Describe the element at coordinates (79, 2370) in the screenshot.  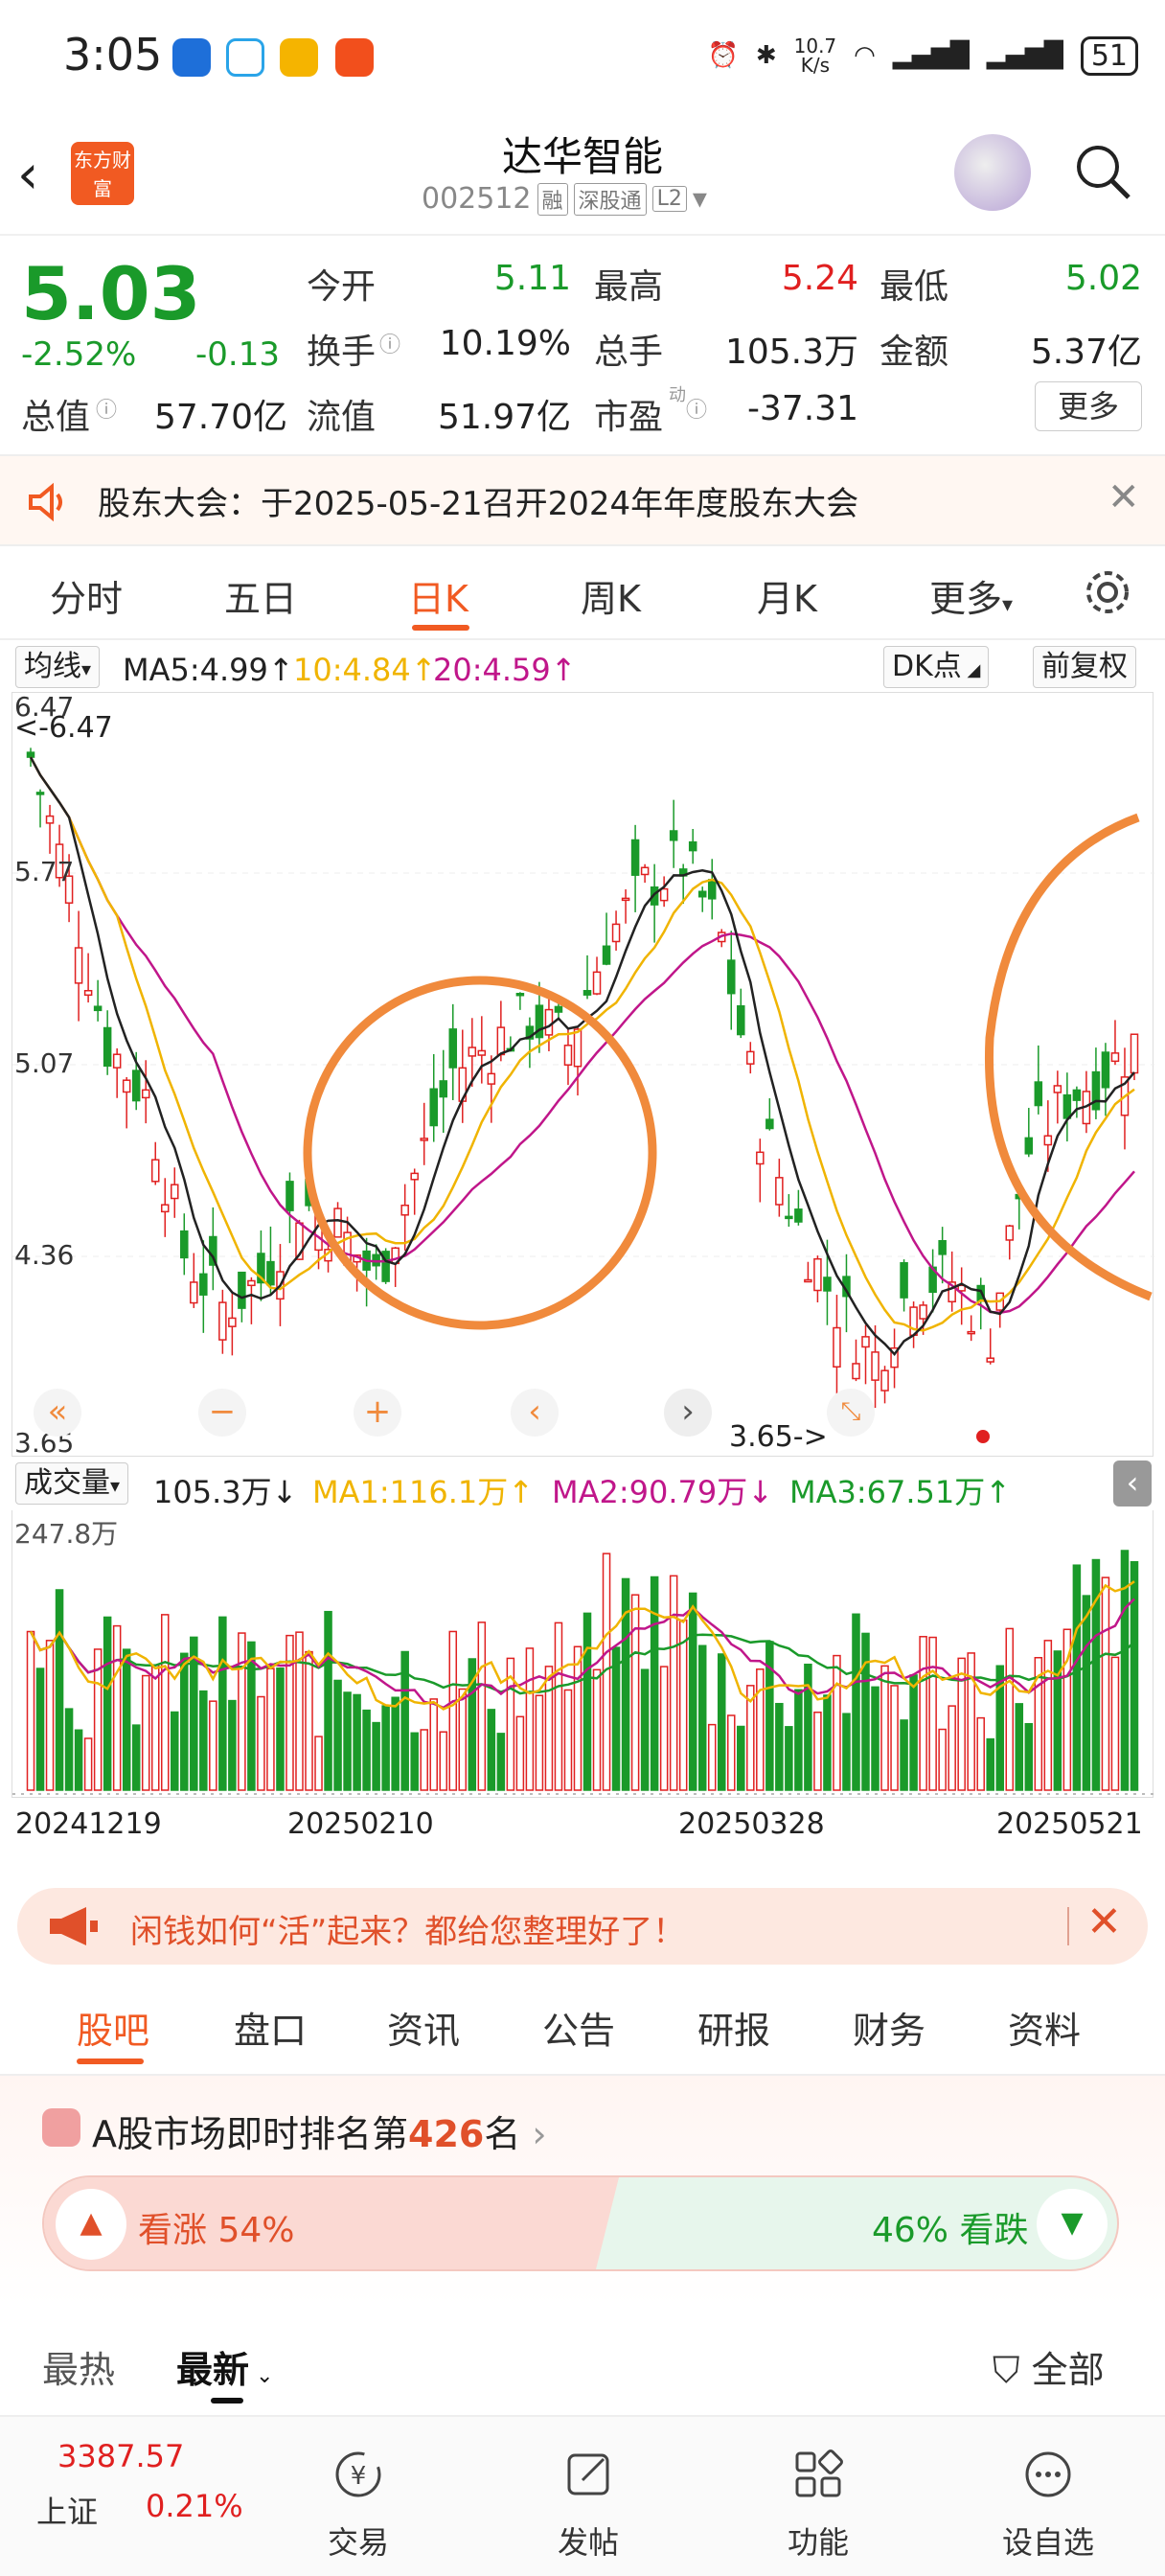
I see `sort-hot: 最热` at that location.